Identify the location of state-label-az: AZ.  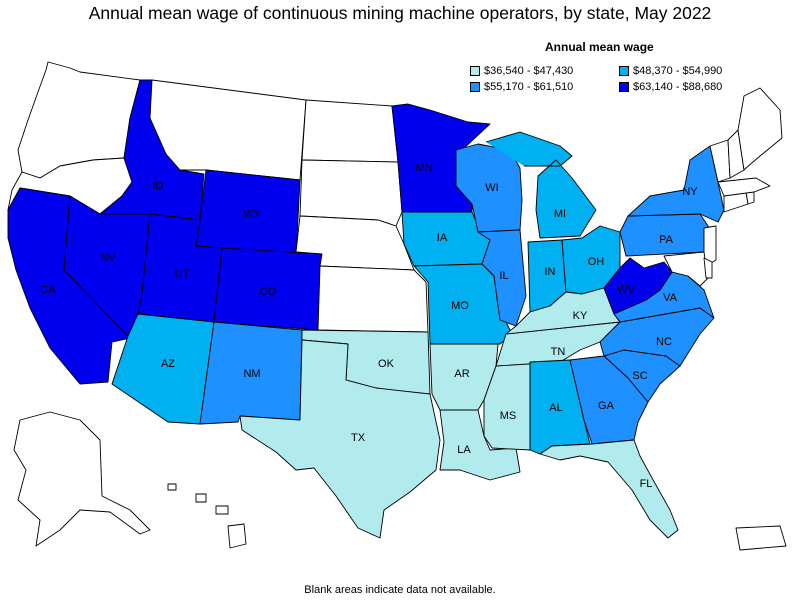
(168, 364).